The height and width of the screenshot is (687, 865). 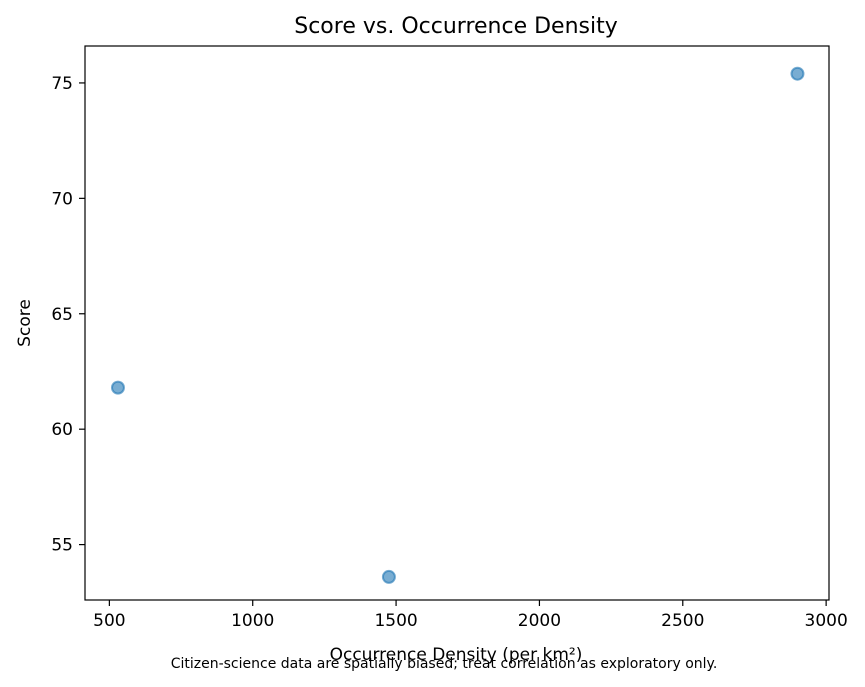 What do you see at coordinates (395, 621) in the screenshot?
I see `x-tick-label: 1500` at bounding box center [395, 621].